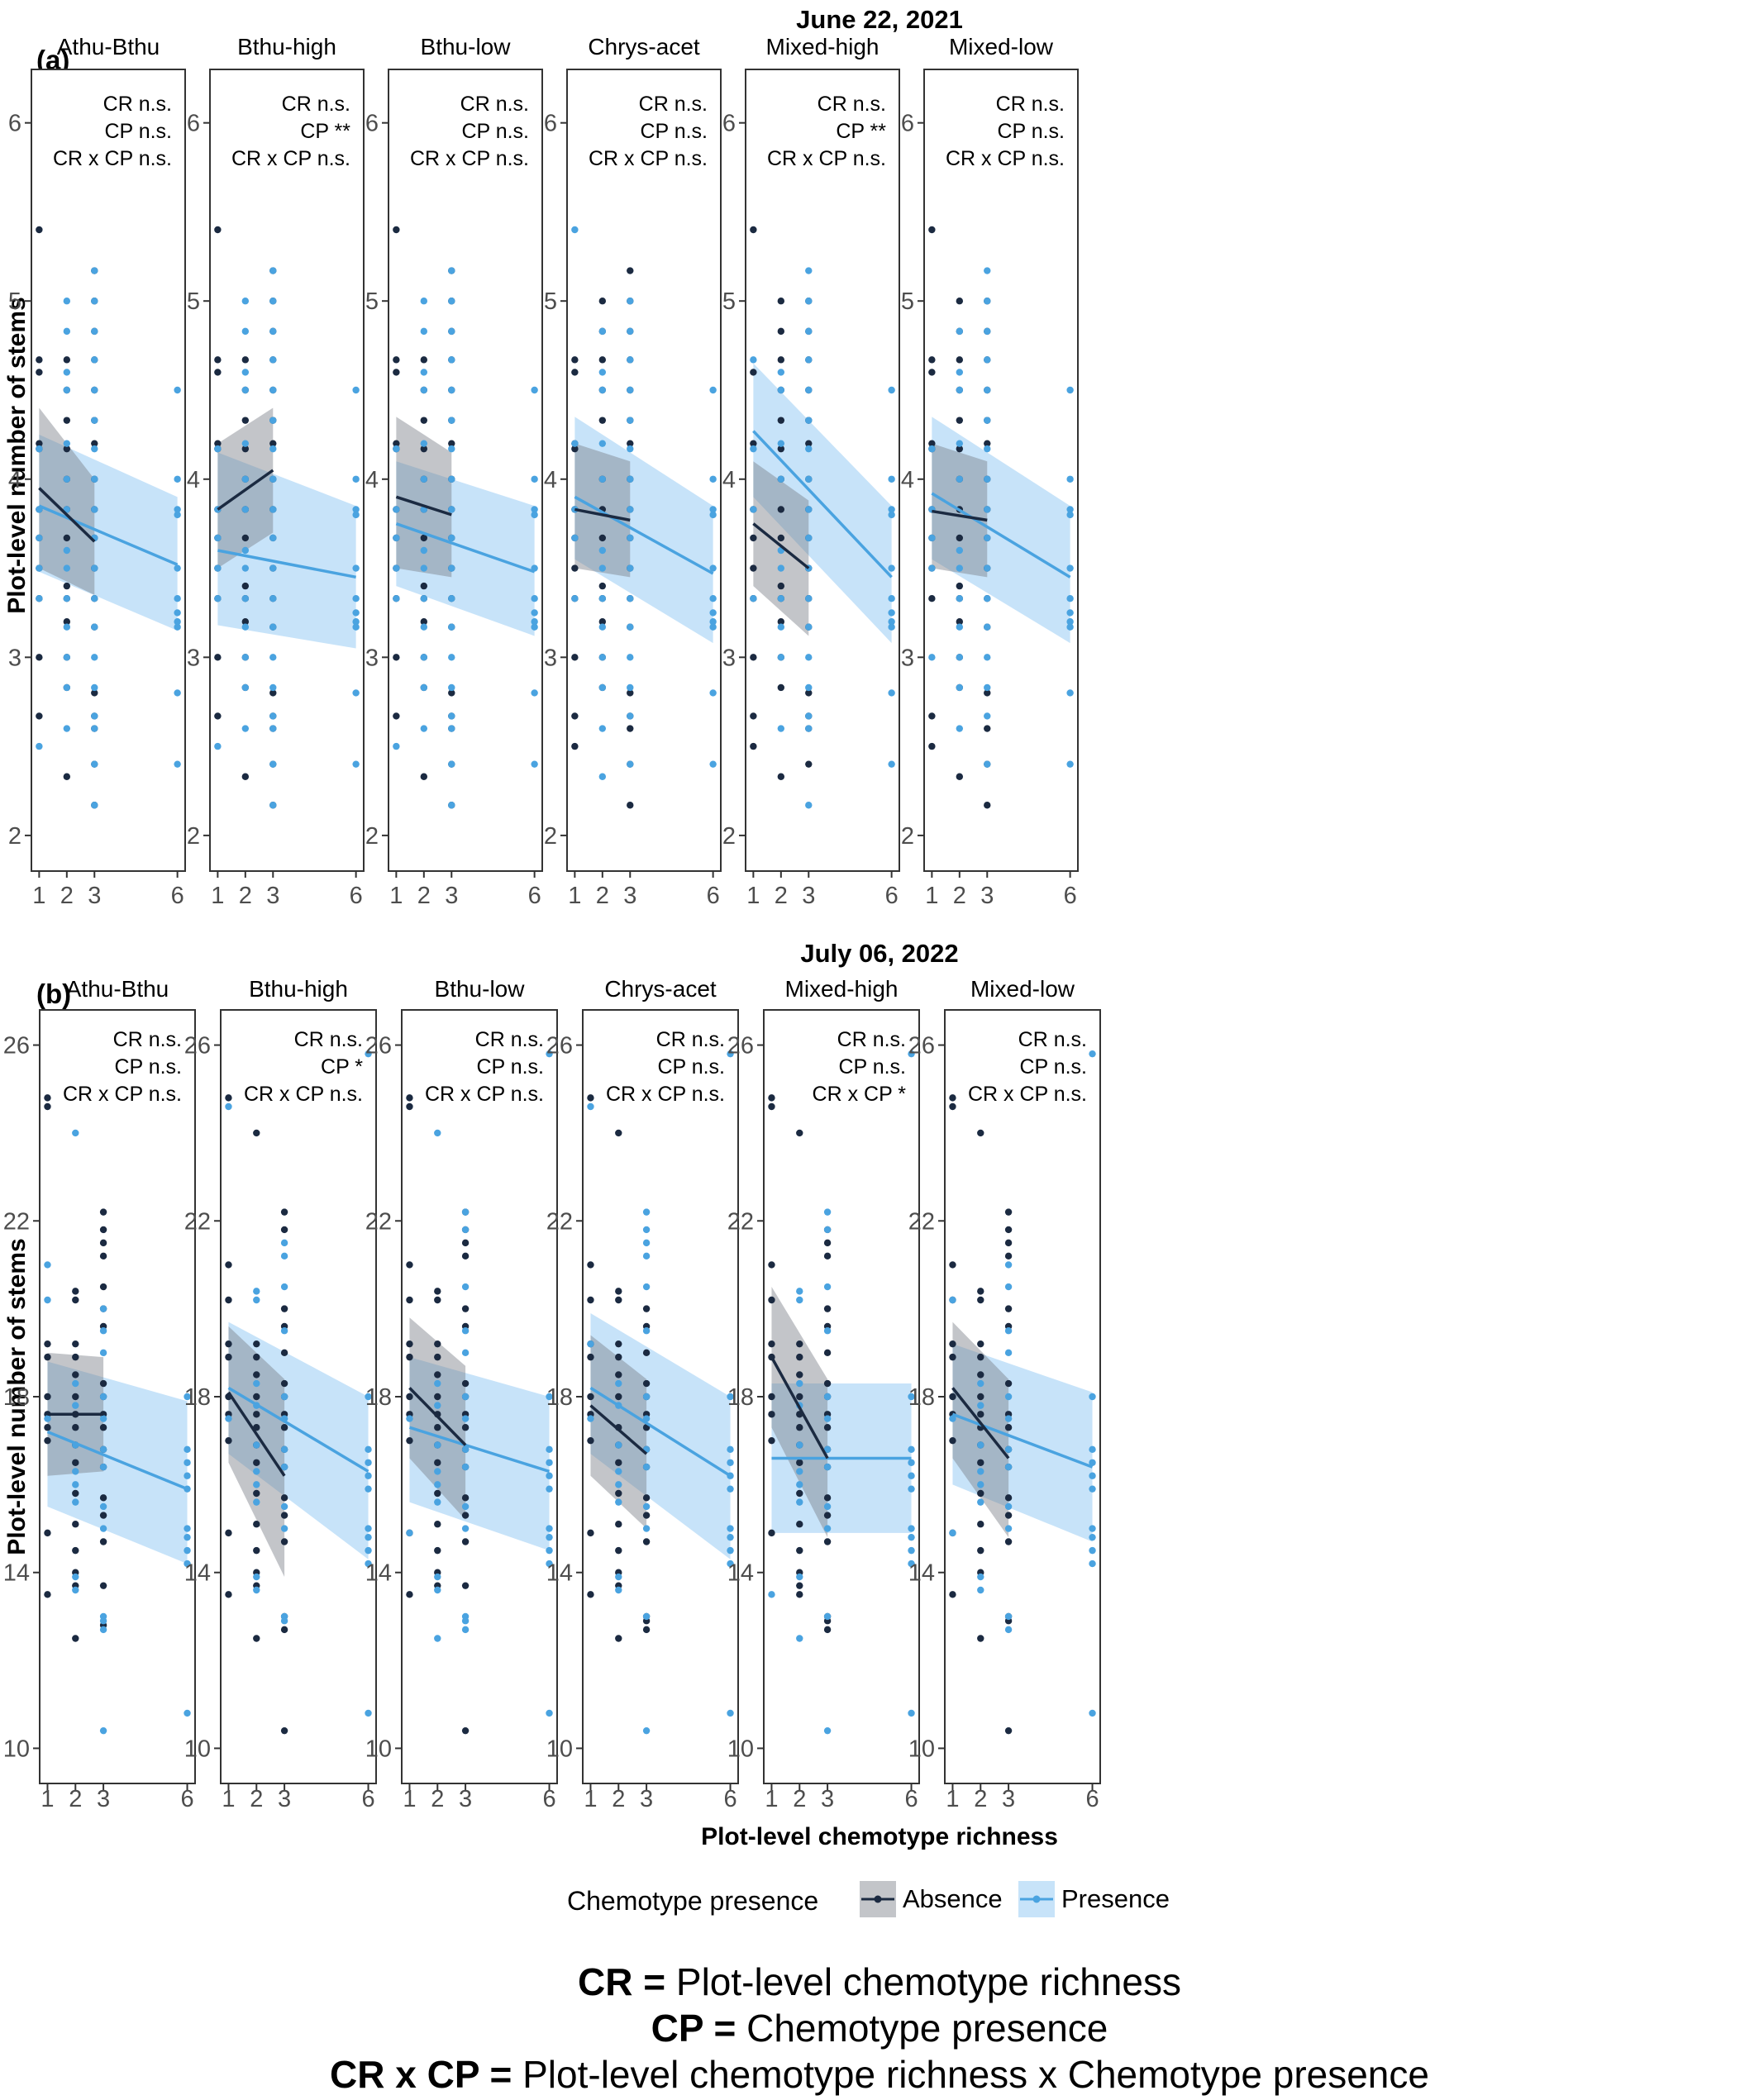 Image resolution: width=1759 pixels, height=2100 pixels. I want to click on panel-title: Chrys-acet, so click(660, 989).